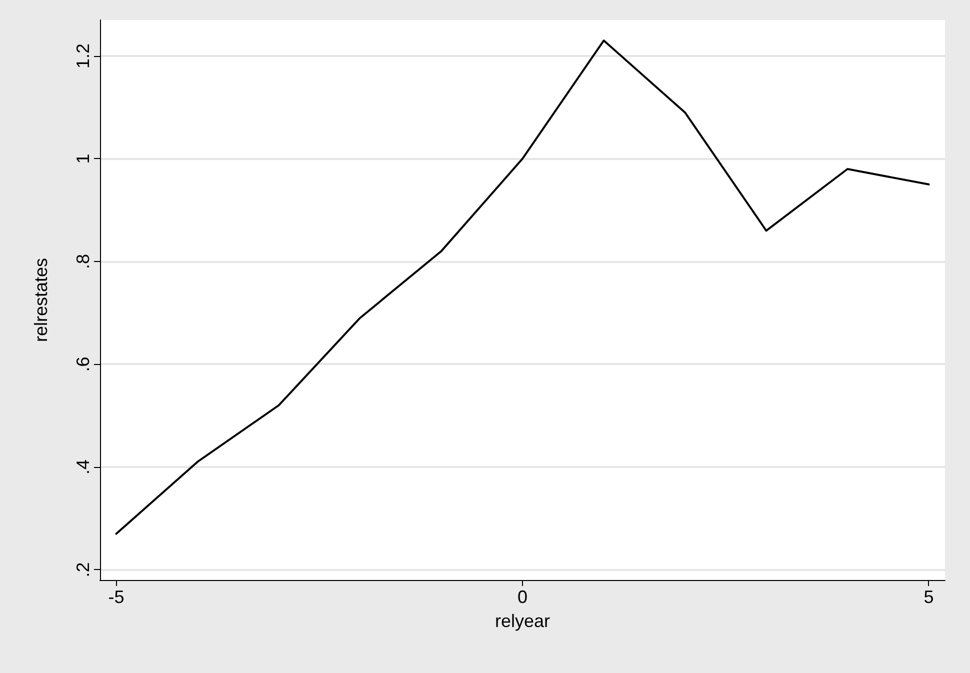 The height and width of the screenshot is (673, 970). Describe the element at coordinates (929, 597) in the screenshot. I see `x-tick-label: 5` at that location.